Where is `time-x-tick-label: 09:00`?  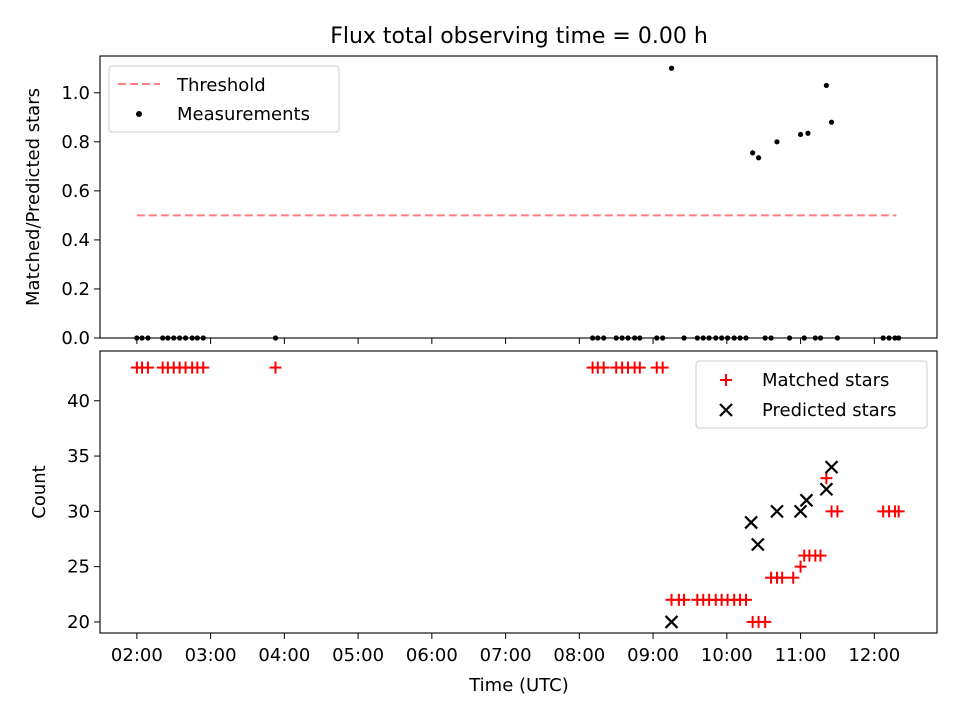 time-x-tick-label: 09:00 is located at coordinates (653, 655).